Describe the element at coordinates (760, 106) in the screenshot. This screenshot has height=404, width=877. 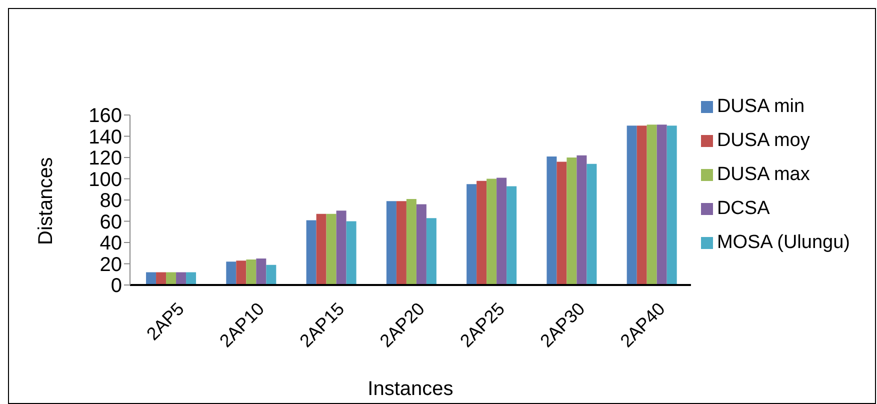
I see `legend-label: DUSA min` at that location.